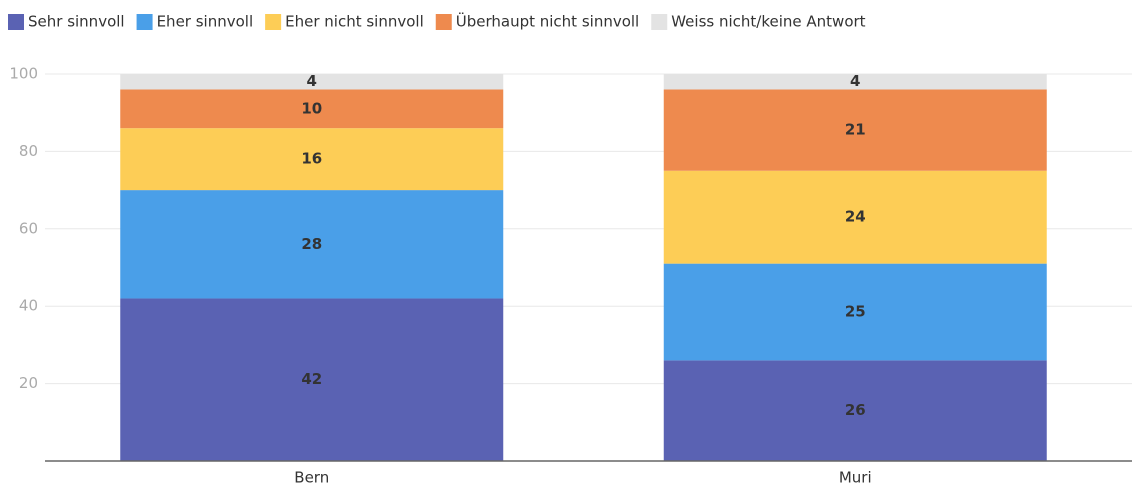  What do you see at coordinates (28, 383) in the screenshot?
I see `y-tick-label: 20` at bounding box center [28, 383].